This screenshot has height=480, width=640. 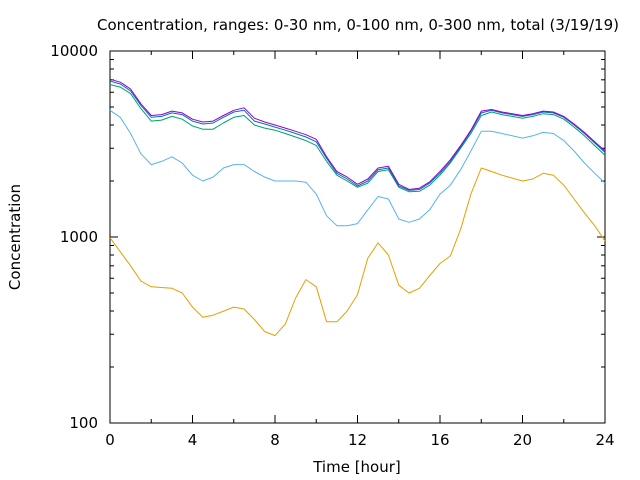 What do you see at coordinates (83, 423) in the screenshot?
I see `y-tick-label: 100` at bounding box center [83, 423].